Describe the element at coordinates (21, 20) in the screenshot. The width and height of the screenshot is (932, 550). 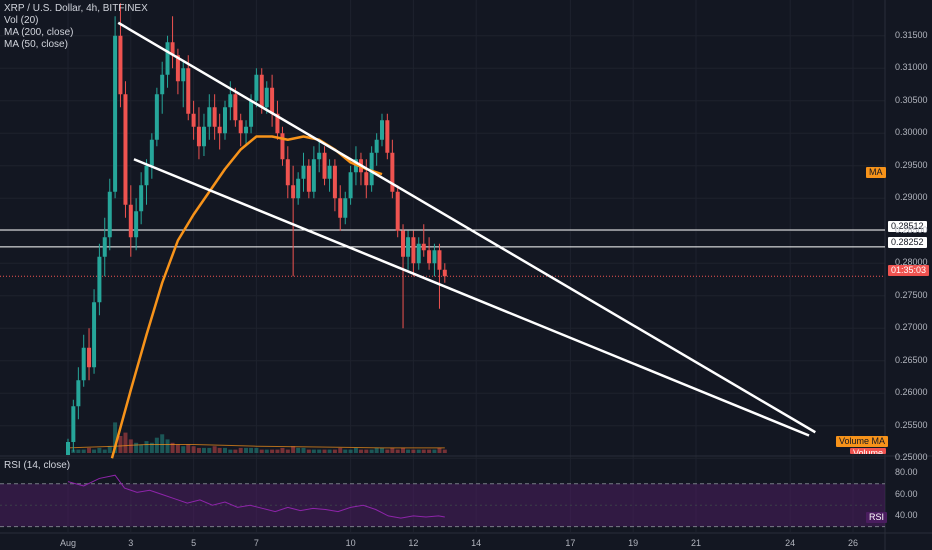
I see `vol-legend: Vol (20)` at that location.